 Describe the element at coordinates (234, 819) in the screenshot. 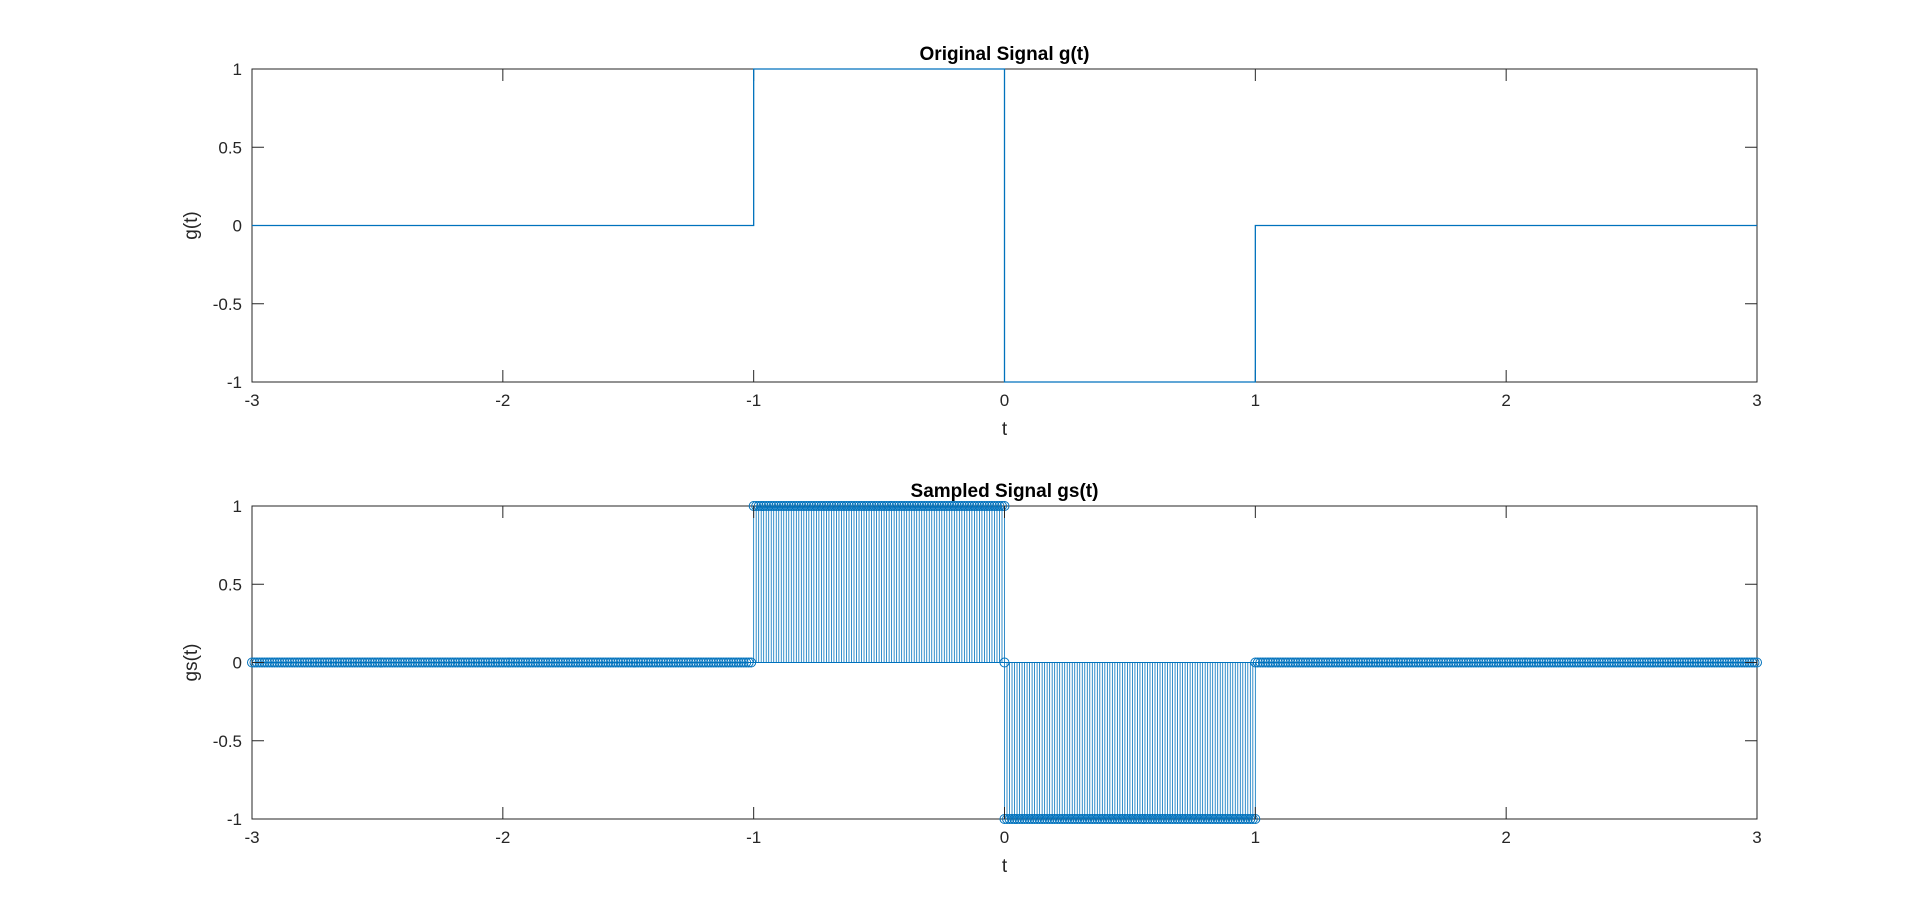

I see `y-tick-label: -1` at that location.